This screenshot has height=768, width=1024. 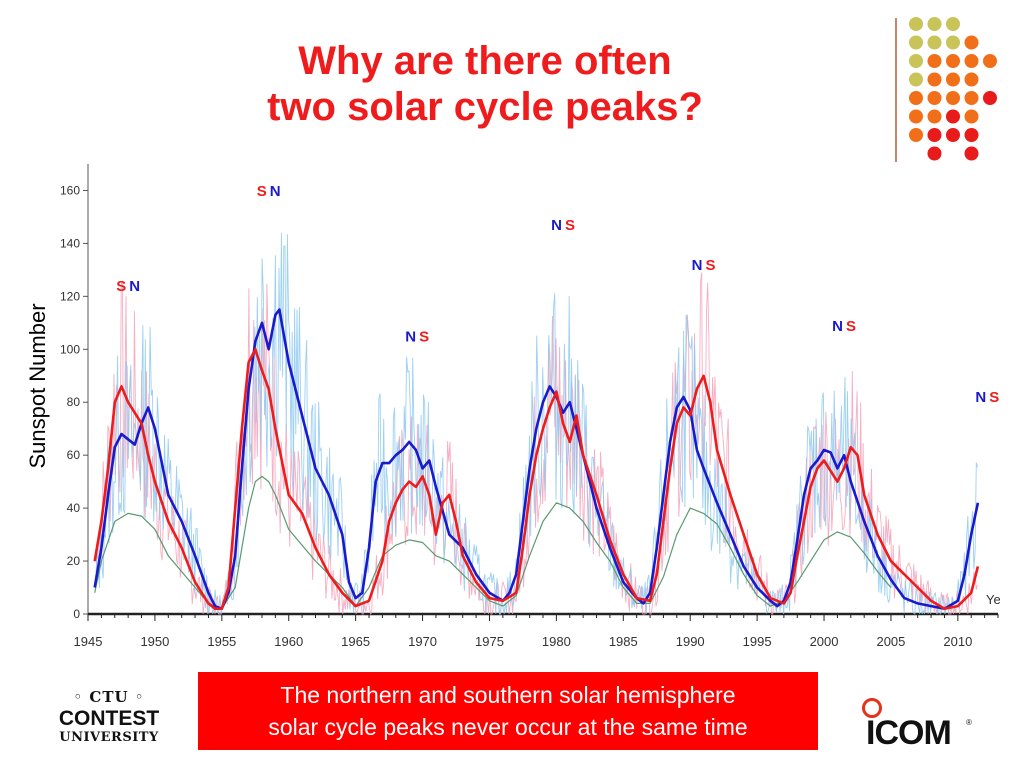 What do you see at coordinates (623, 641) in the screenshot?
I see `x-tick-label: 1985` at bounding box center [623, 641].